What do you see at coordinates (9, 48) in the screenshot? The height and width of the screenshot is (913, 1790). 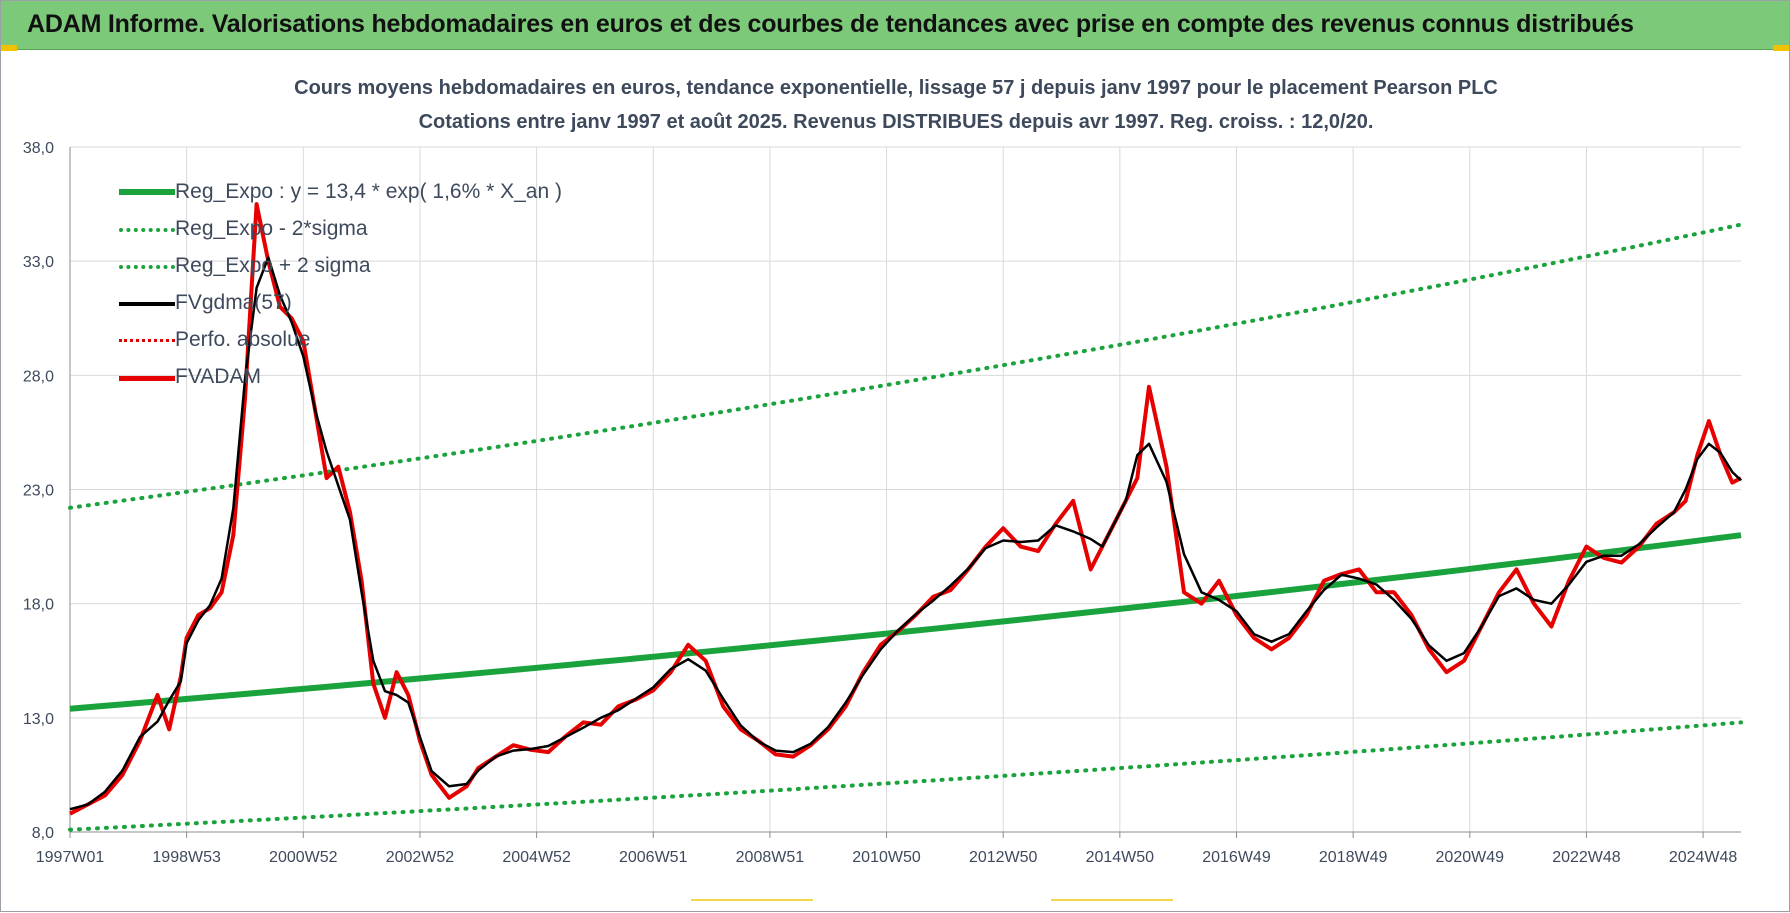 I see `corner-marker-top-left` at bounding box center [9, 48].